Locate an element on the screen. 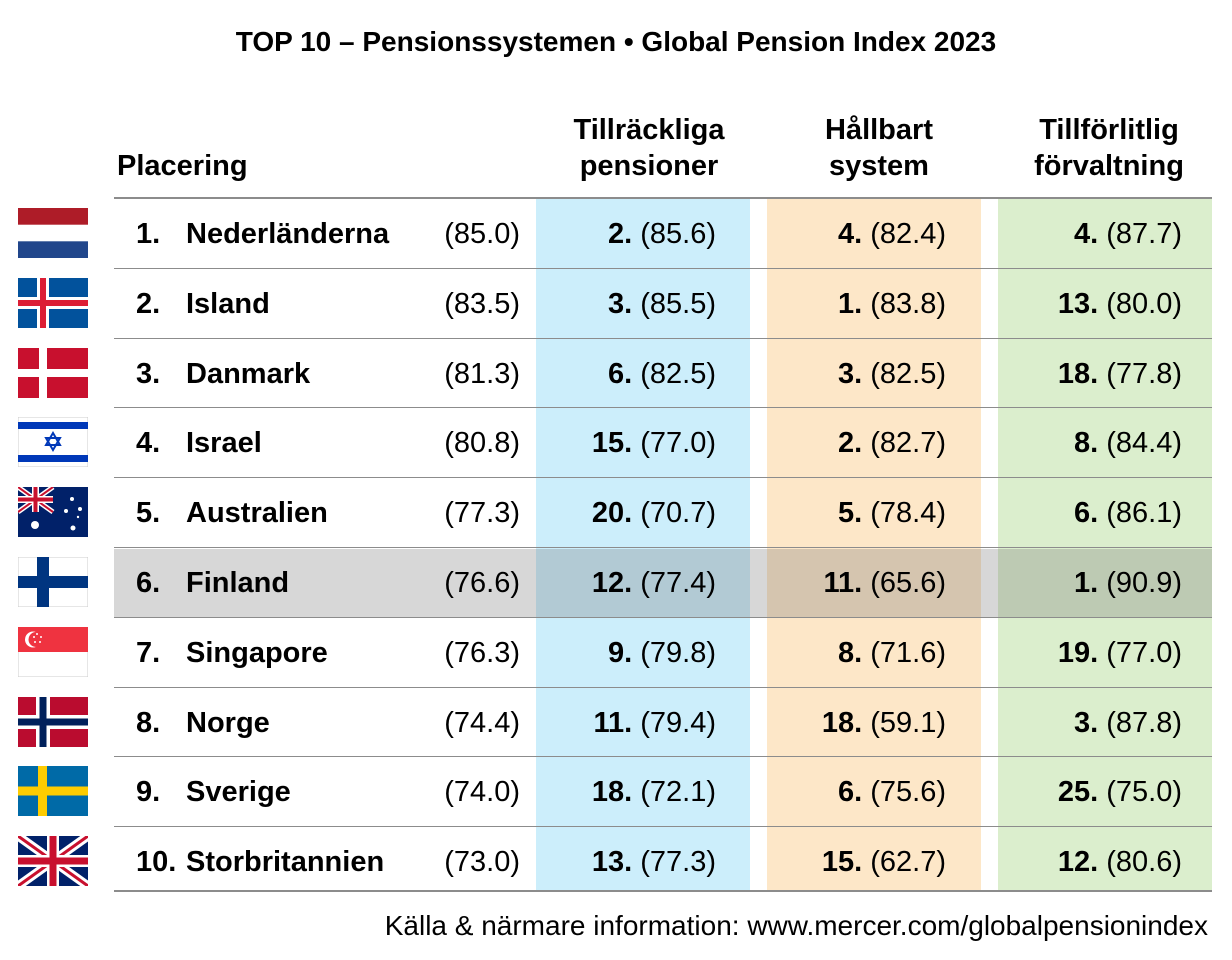  column-header-sustainability-line1: Hållbart is located at coordinates (879, 130).